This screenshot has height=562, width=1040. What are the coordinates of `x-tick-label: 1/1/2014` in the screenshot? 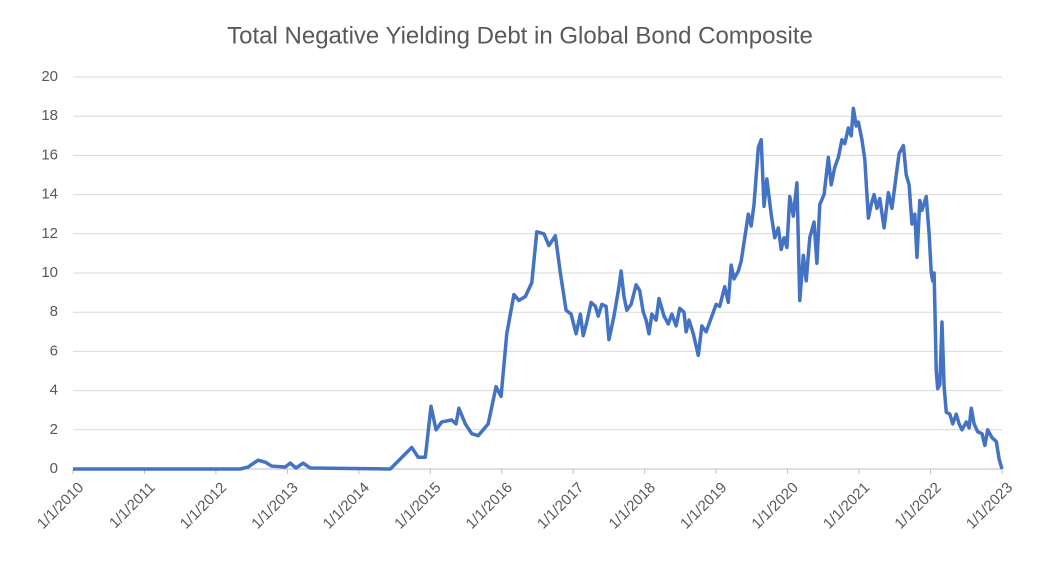 It's located at (346, 505).